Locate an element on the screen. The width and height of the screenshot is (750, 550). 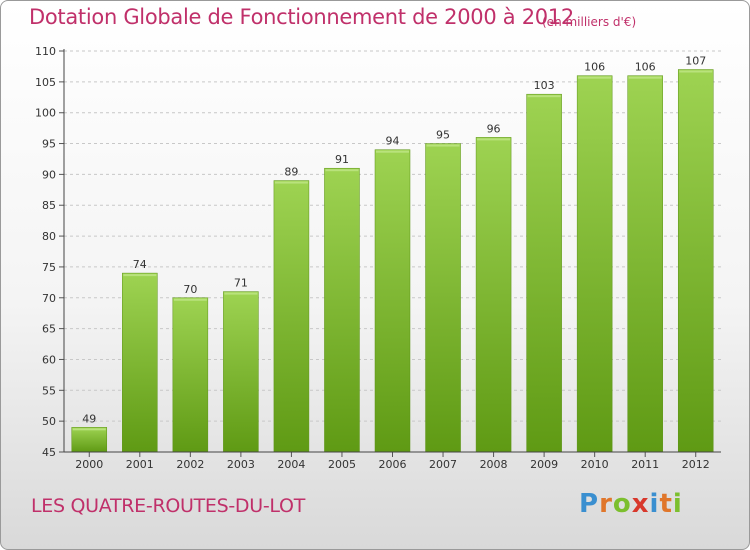
y-tick-label: 55 is located at coordinates (49, 390).